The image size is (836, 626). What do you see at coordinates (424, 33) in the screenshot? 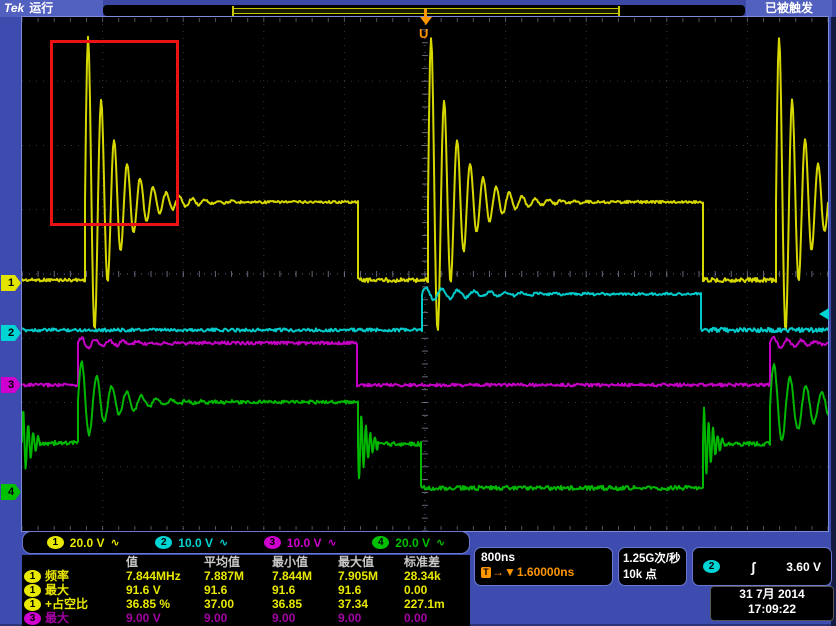
I see `trigger-point-flag-icon: U` at bounding box center [424, 33].